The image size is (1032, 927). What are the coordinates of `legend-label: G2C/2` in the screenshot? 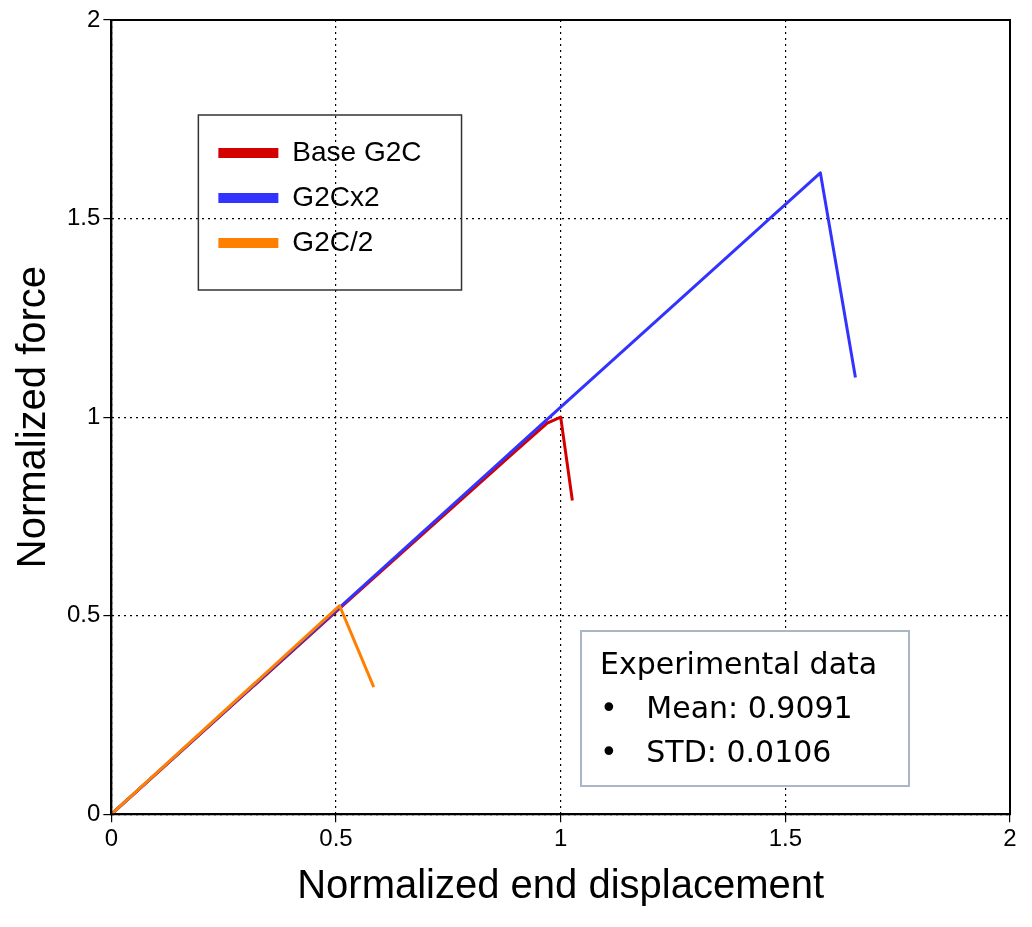 It's located at (333, 241).